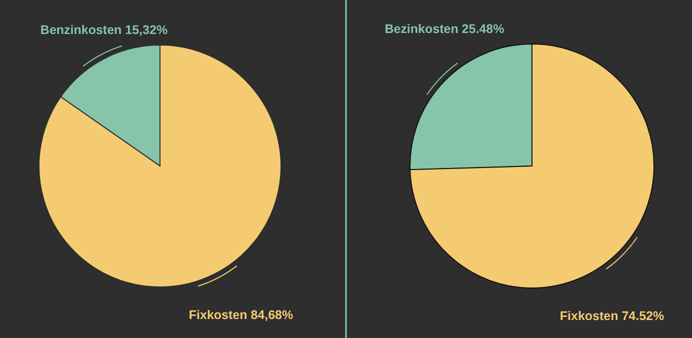  Describe the element at coordinates (104, 30) in the screenshot. I see `slice-label: Benzinkosten 15,32%` at that location.